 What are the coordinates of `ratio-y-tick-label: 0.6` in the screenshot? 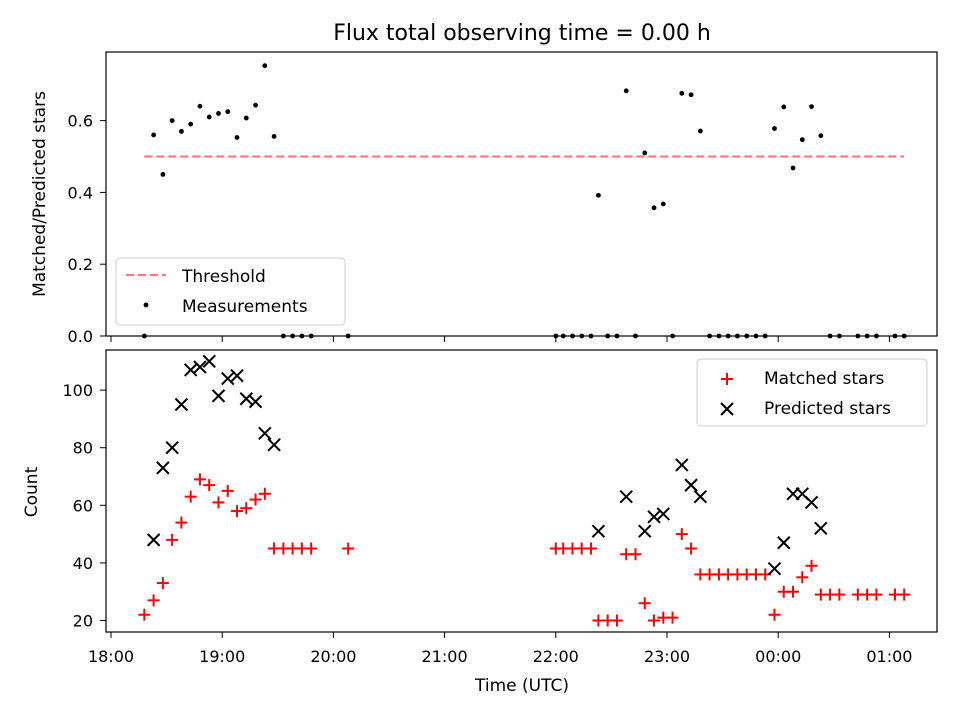 It's located at (80, 121).